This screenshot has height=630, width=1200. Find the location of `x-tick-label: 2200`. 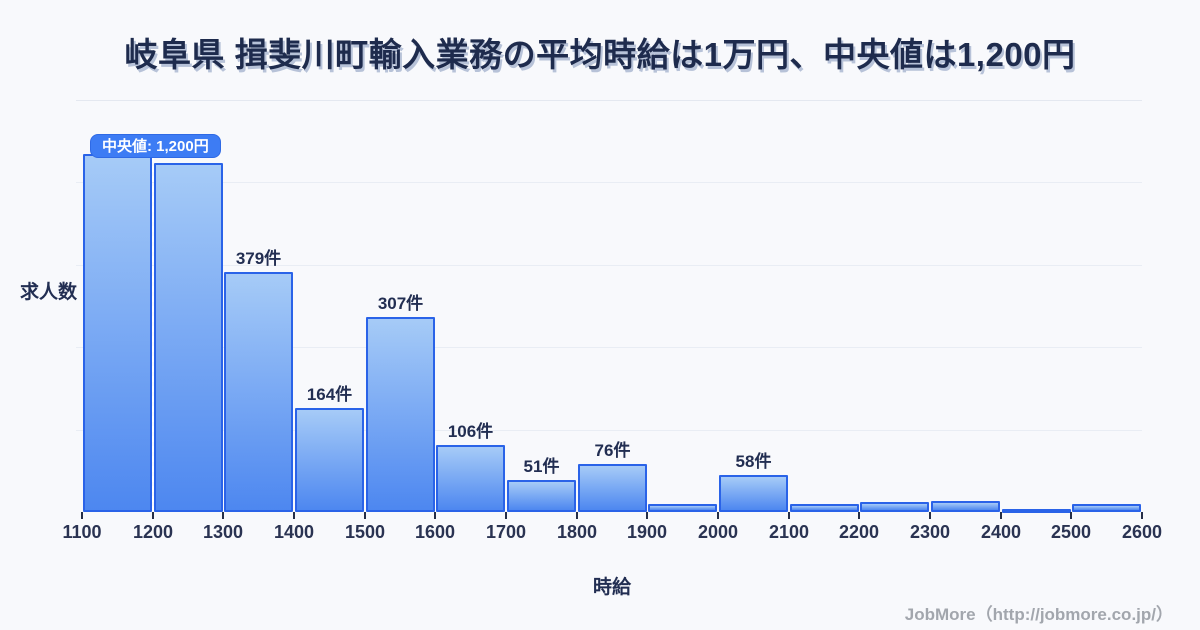

x-tick-label: 2200 is located at coordinates (859, 532).